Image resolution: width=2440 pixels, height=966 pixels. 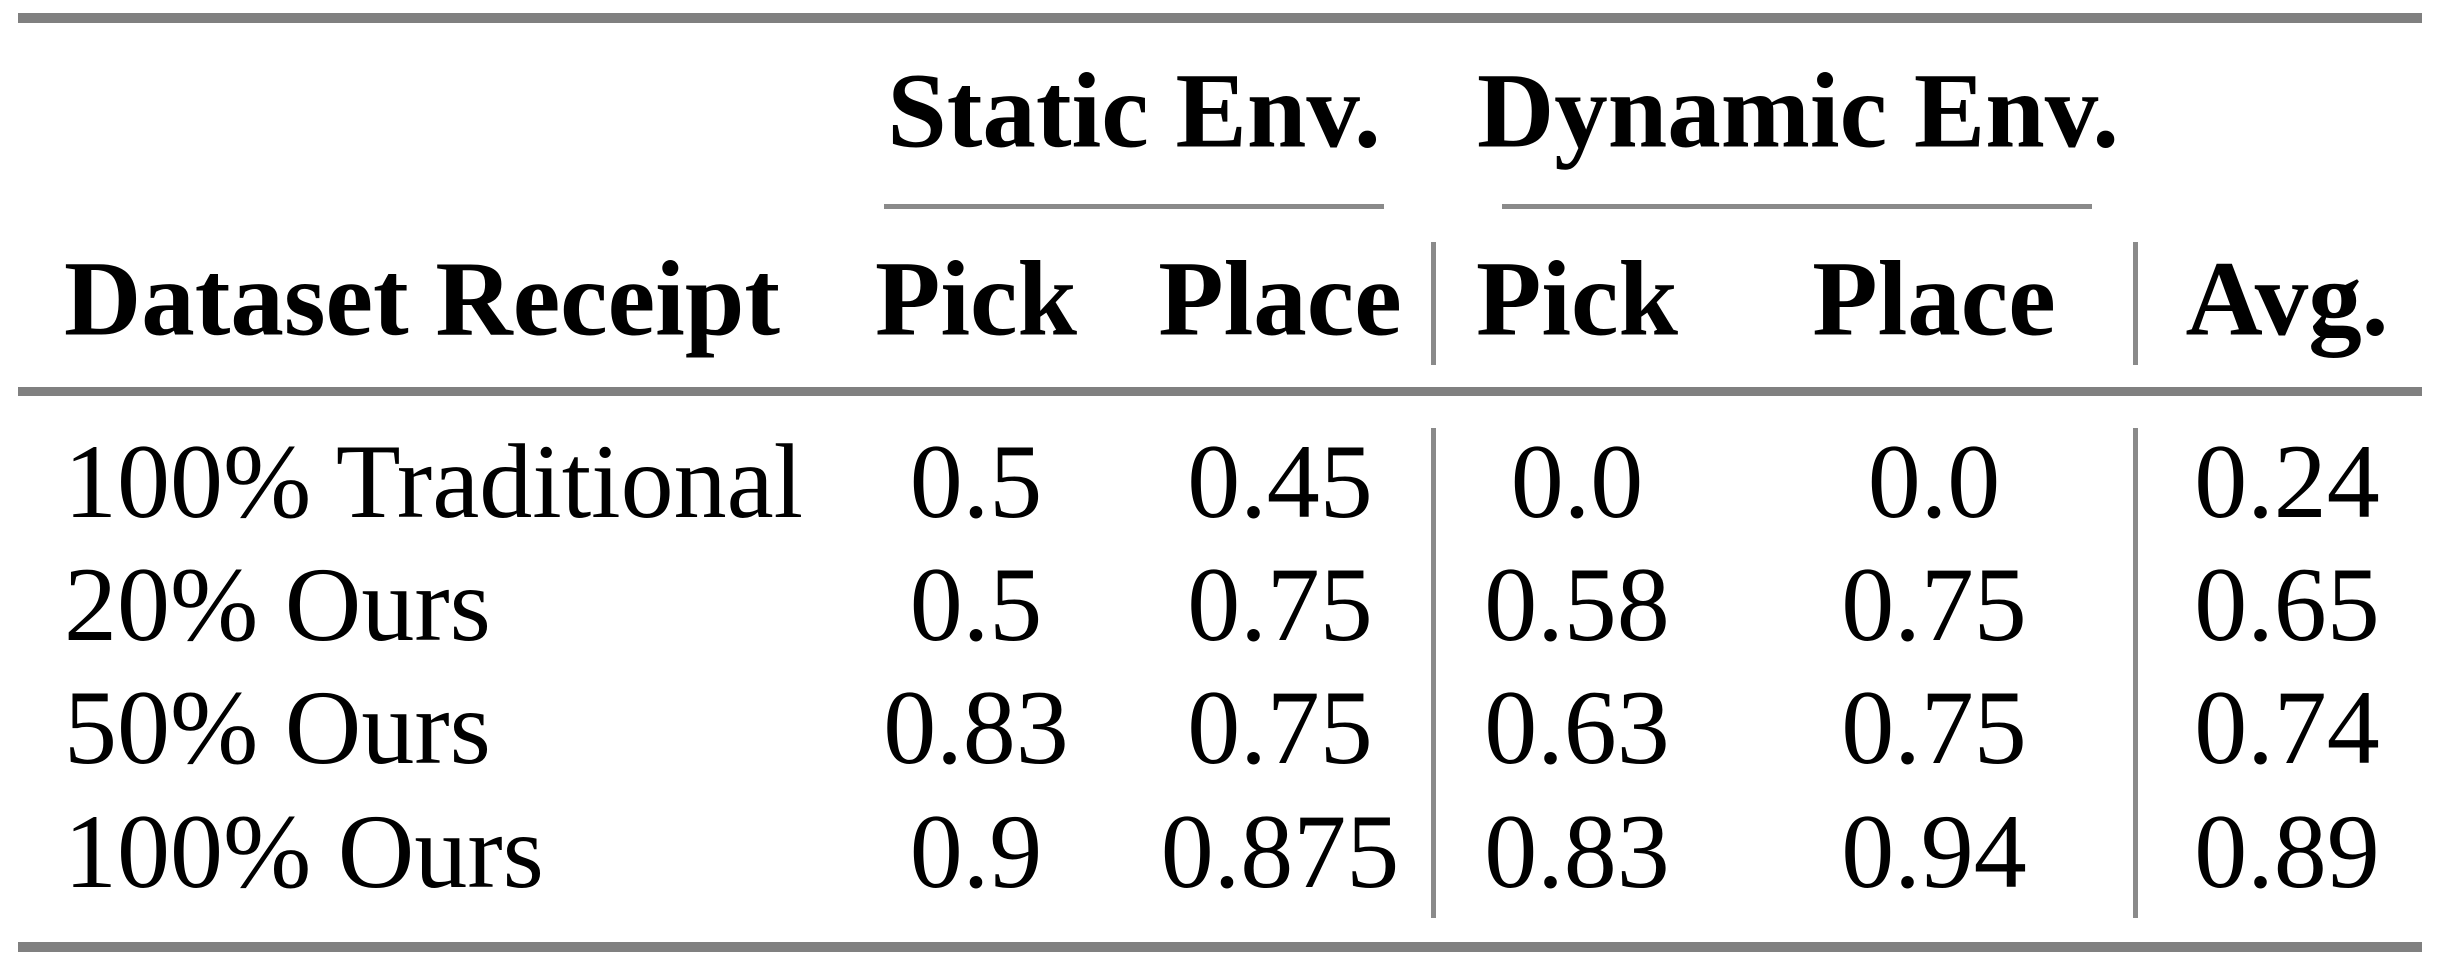 What do you see at coordinates (2287, 604) in the screenshot?
I see `cell-avg: 0.65` at bounding box center [2287, 604].